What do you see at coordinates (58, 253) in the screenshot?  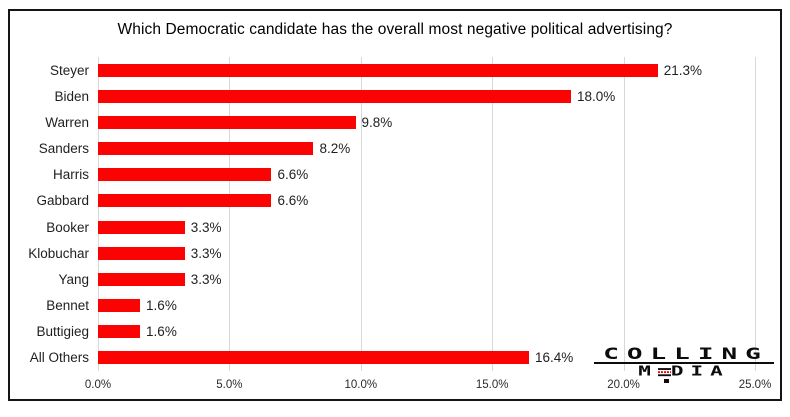 I see `category-label: Klobuchar` at bounding box center [58, 253].